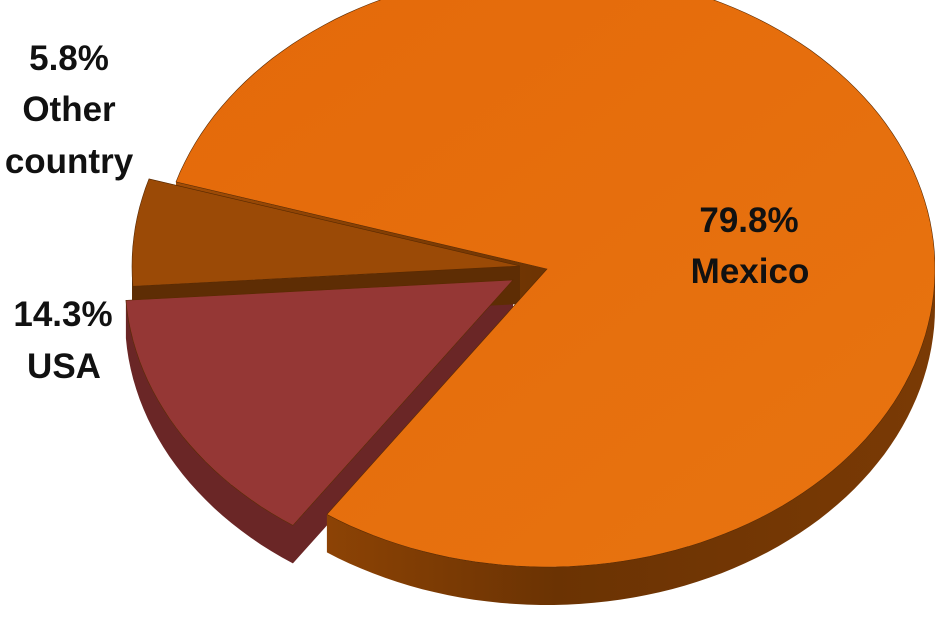 Image resolution: width=935 pixels, height=639 pixels. Describe the element at coordinates (69, 161) in the screenshot. I see `data-label-other-name-line2: country` at that location.